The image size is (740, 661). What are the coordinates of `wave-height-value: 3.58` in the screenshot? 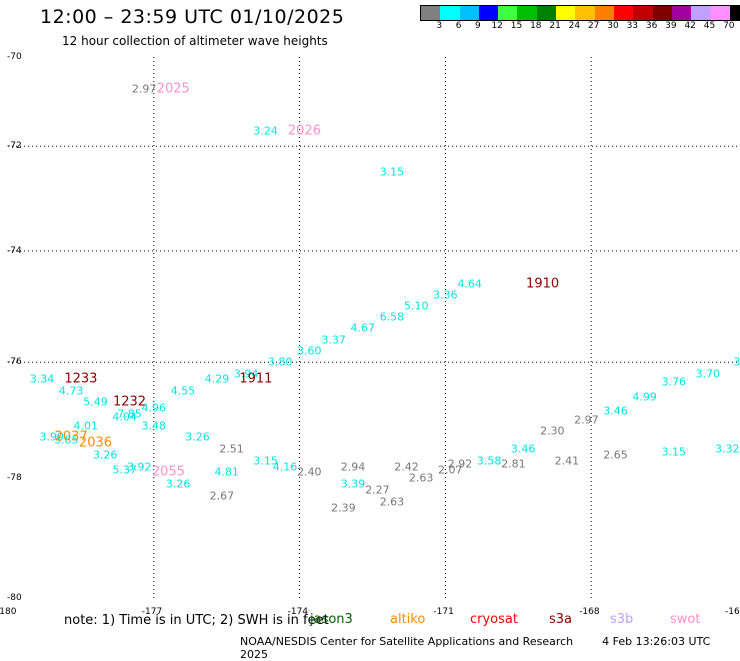 It's located at (489, 460).